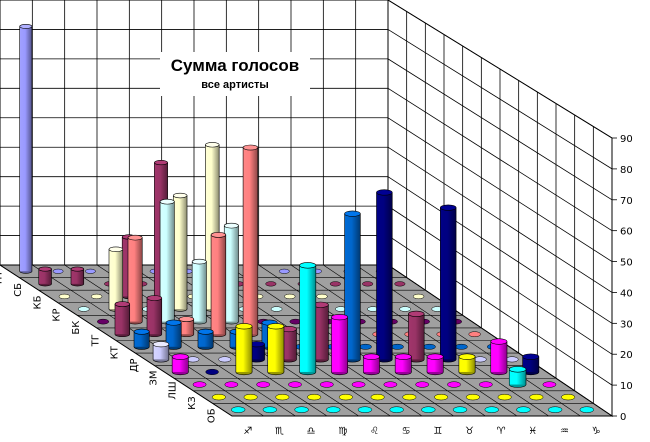 This screenshot has width=650, height=442. Describe the element at coordinates (626, 263) in the screenshot. I see `z-tick-label: 50` at that location.